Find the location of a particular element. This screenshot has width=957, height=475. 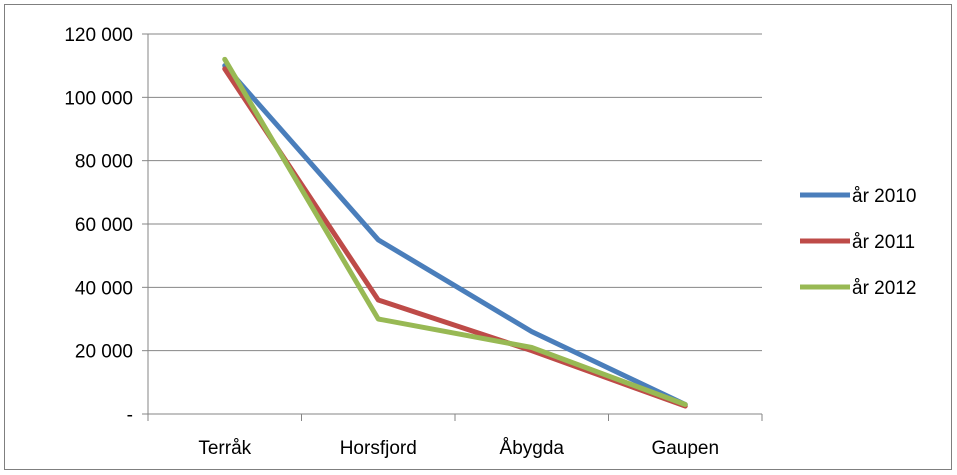

x-tick-label: Gaupen is located at coordinates (685, 448).